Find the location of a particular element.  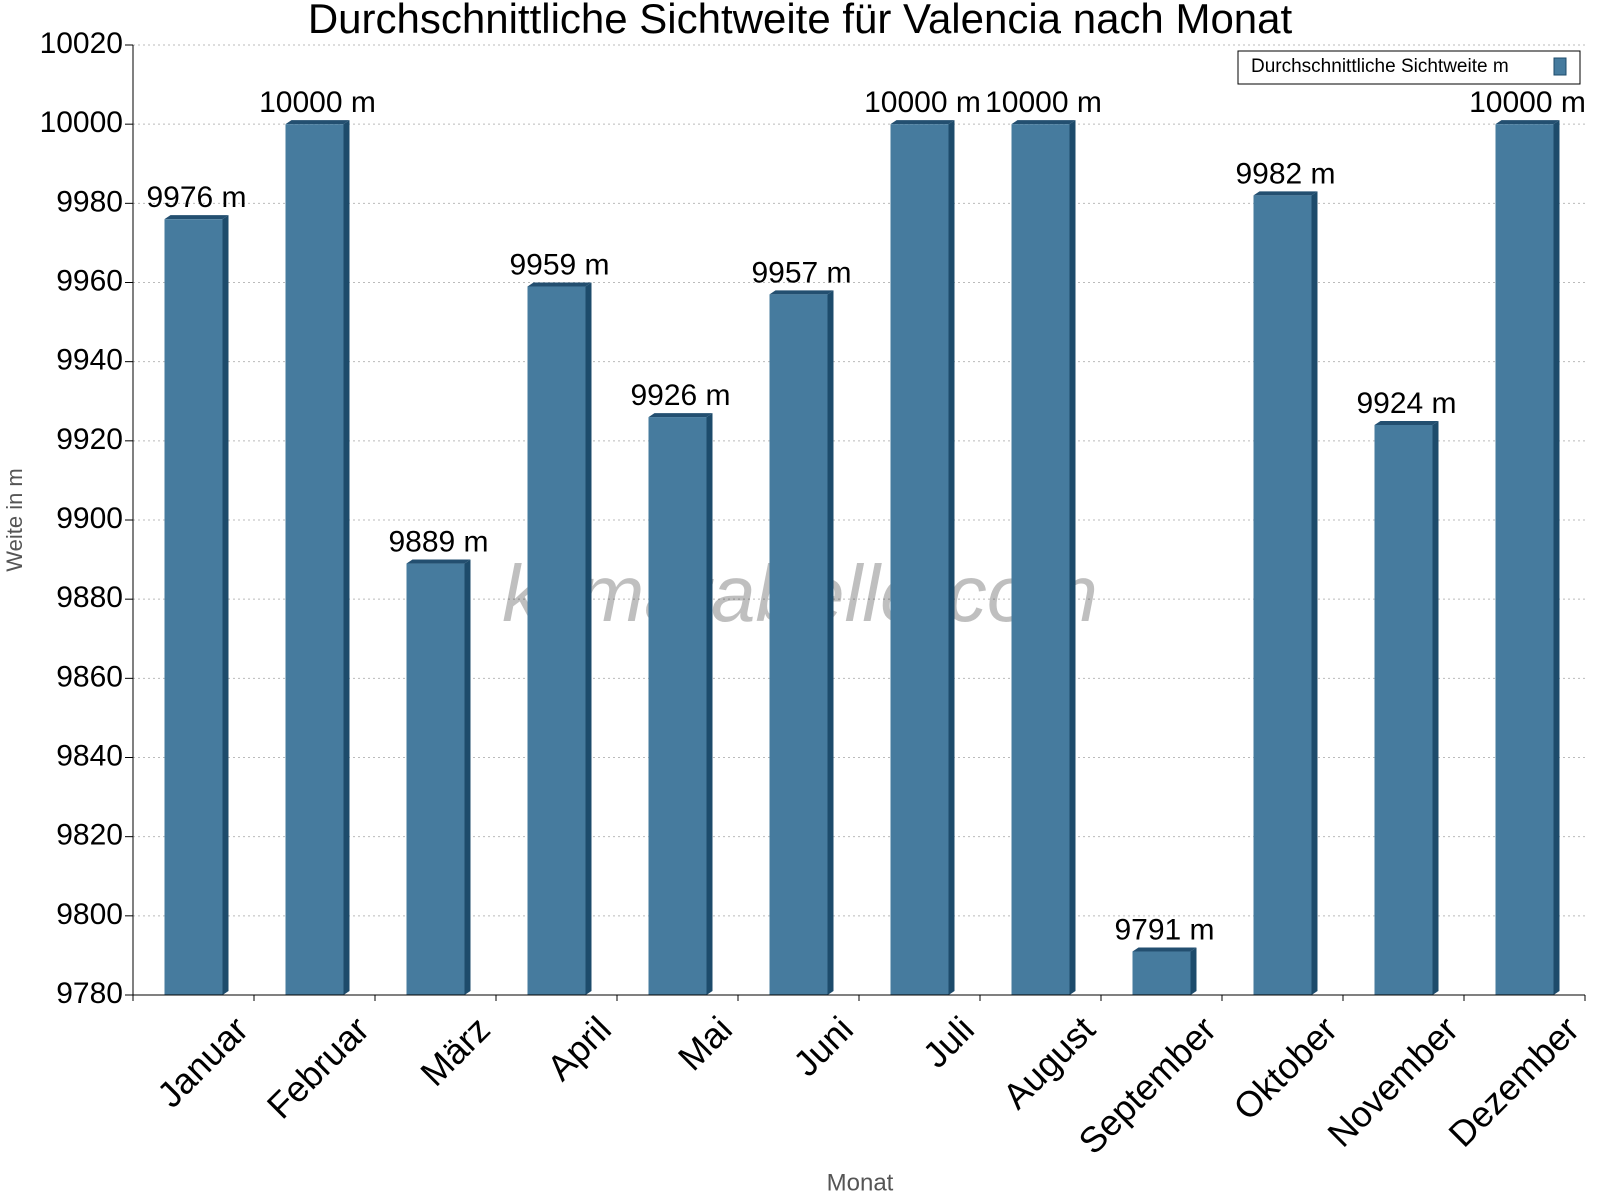

y-tick-label: 9780 is located at coordinates (89, 993).